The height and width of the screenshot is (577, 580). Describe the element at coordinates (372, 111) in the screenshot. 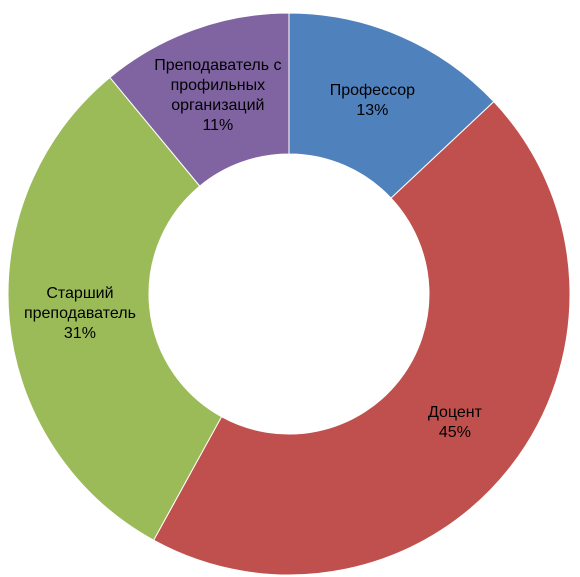

I see `value-label: 13%` at that location.